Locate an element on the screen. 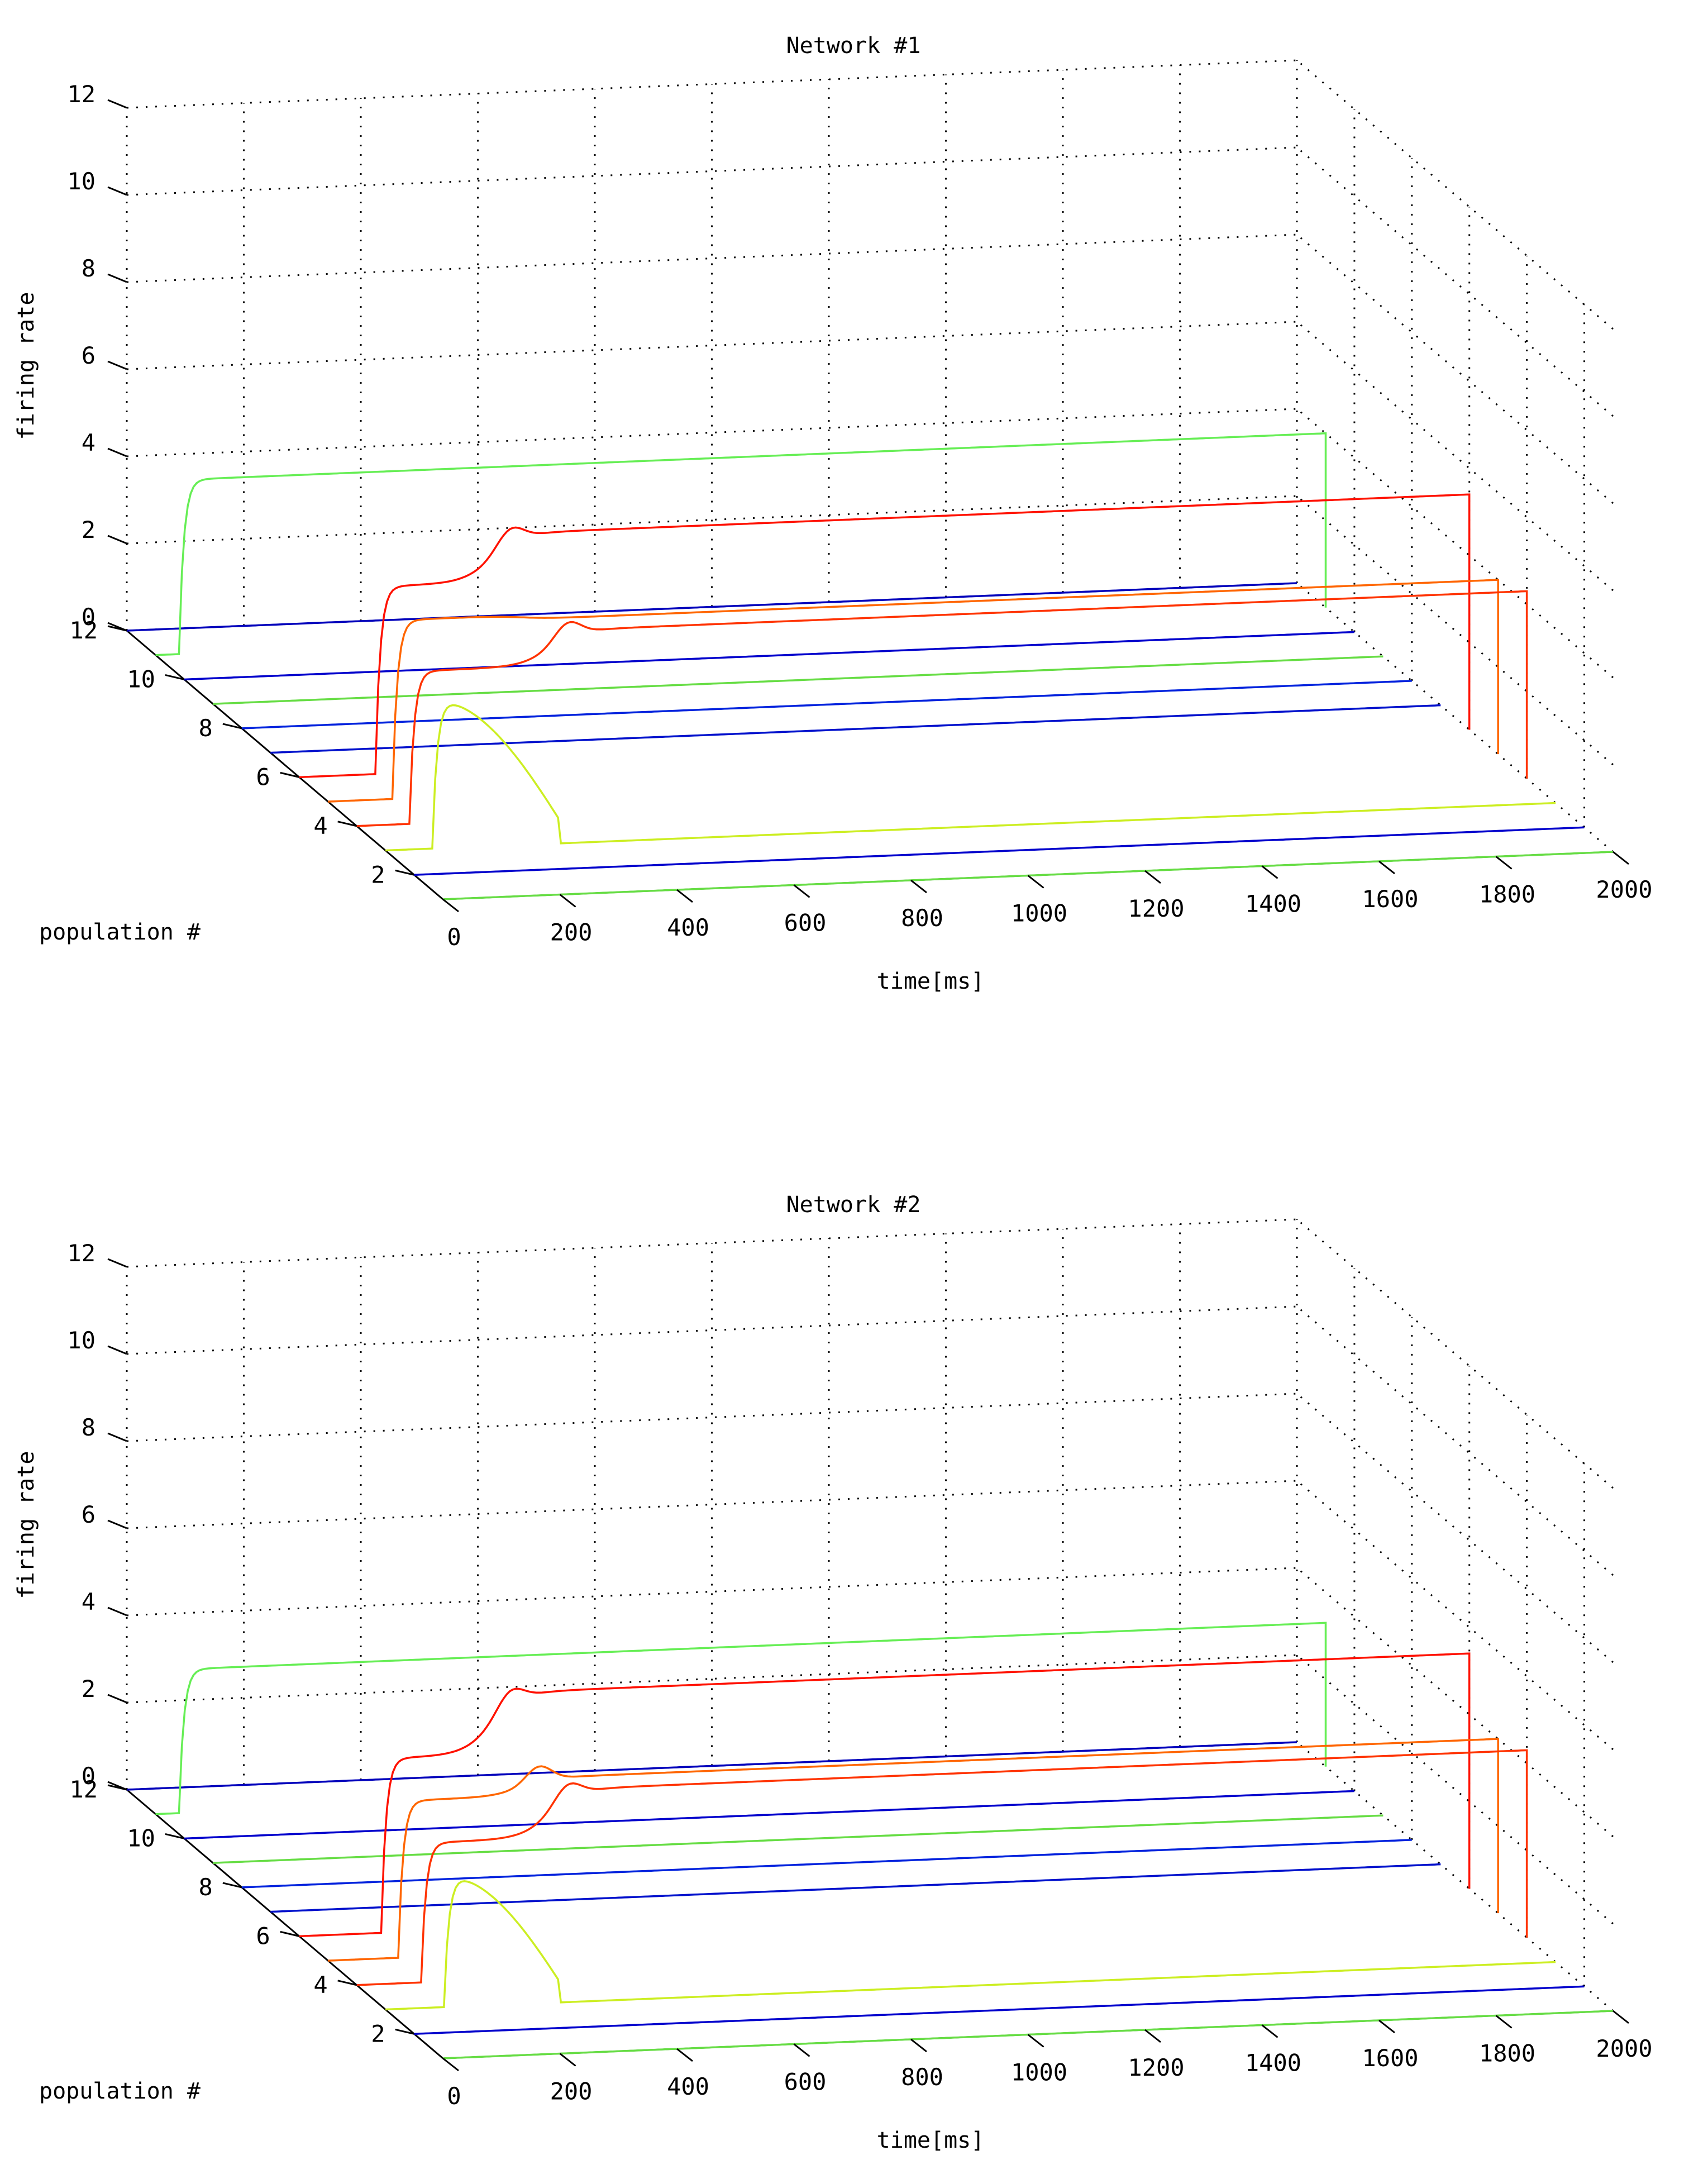 Image resolution: width=1708 pixels, height=2160 pixels. chart-title: Network #1 is located at coordinates (854, 46).